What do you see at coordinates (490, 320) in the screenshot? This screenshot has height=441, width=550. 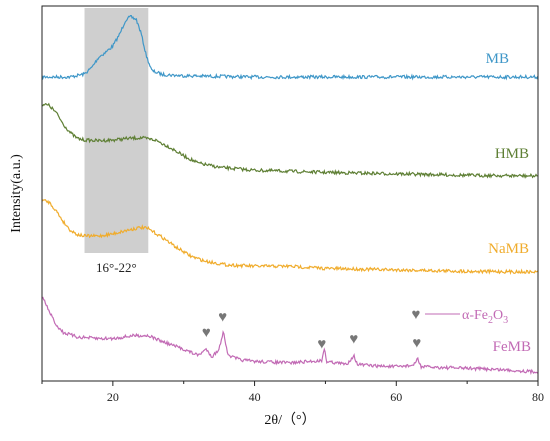 I see `legend-label-sub1: 2` at bounding box center [490, 320].